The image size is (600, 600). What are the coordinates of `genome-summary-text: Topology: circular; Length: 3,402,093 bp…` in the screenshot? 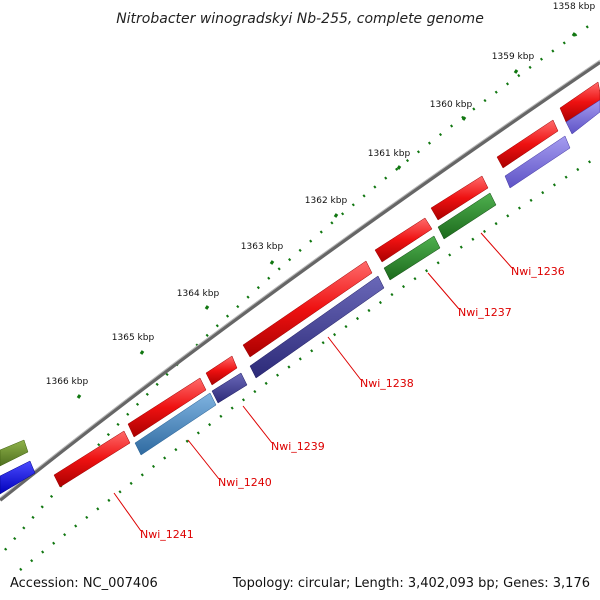 It's located at (411, 583).